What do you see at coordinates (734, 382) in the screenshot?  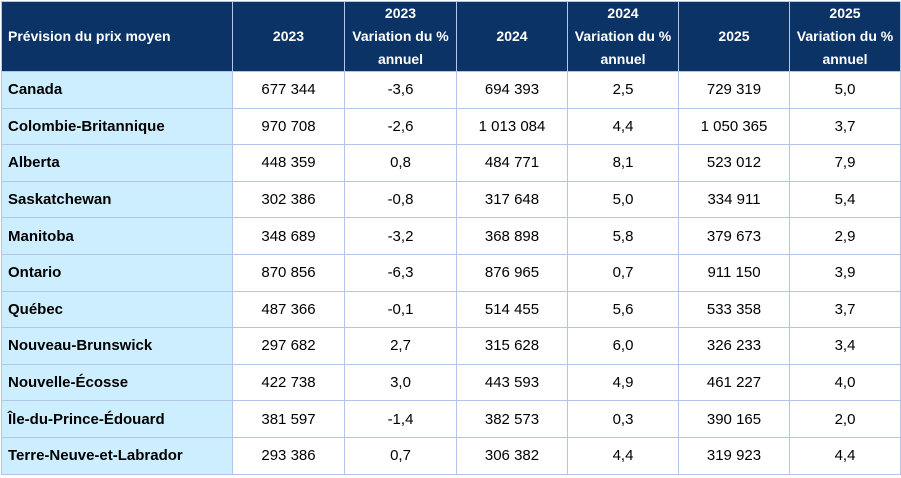 I see `price-2025: 461 227` at bounding box center [734, 382].